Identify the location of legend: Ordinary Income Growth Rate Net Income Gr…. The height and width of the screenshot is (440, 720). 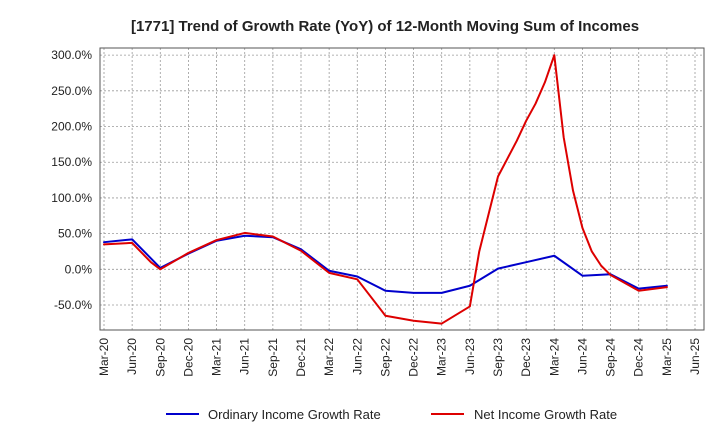
(391, 414).